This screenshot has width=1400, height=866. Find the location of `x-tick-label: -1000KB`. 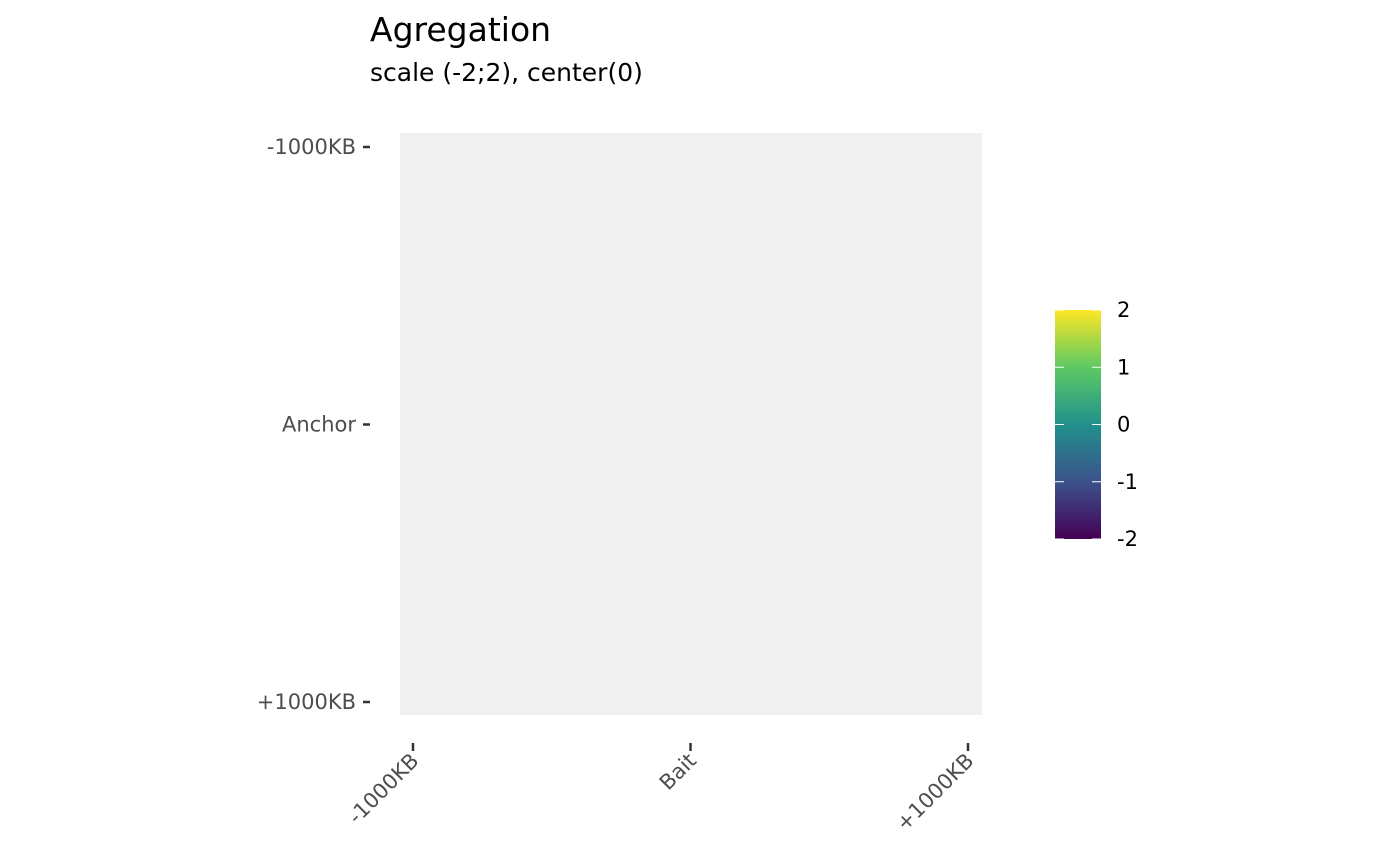

x-tick-label: -1000KB is located at coordinates (383, 789).